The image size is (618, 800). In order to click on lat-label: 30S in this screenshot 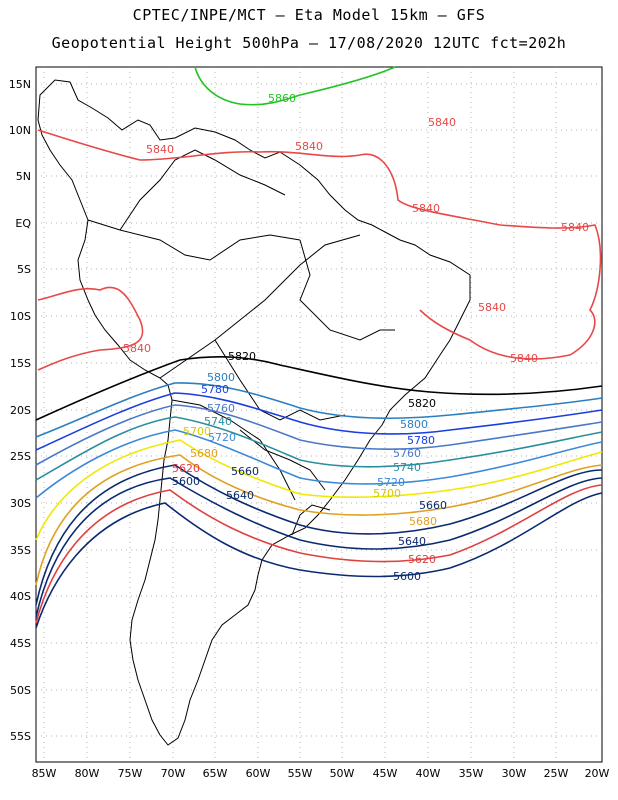, I will do `click(20, 503)`.